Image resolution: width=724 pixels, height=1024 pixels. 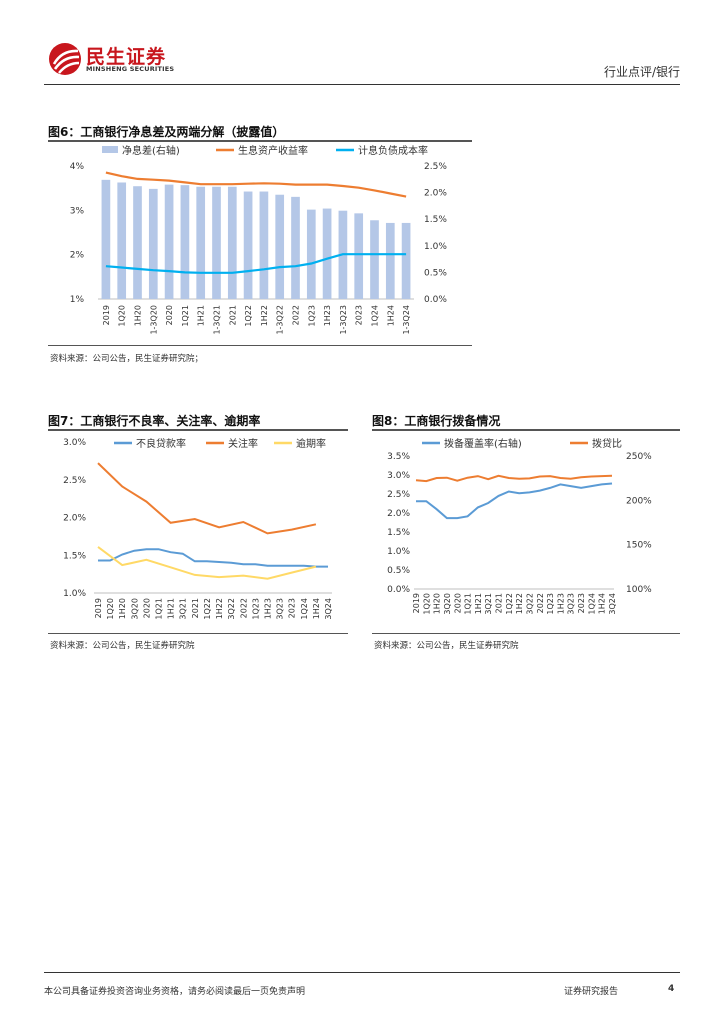 I want to click on left-axis-tick: 2.5%, so click(x=398, y=495).